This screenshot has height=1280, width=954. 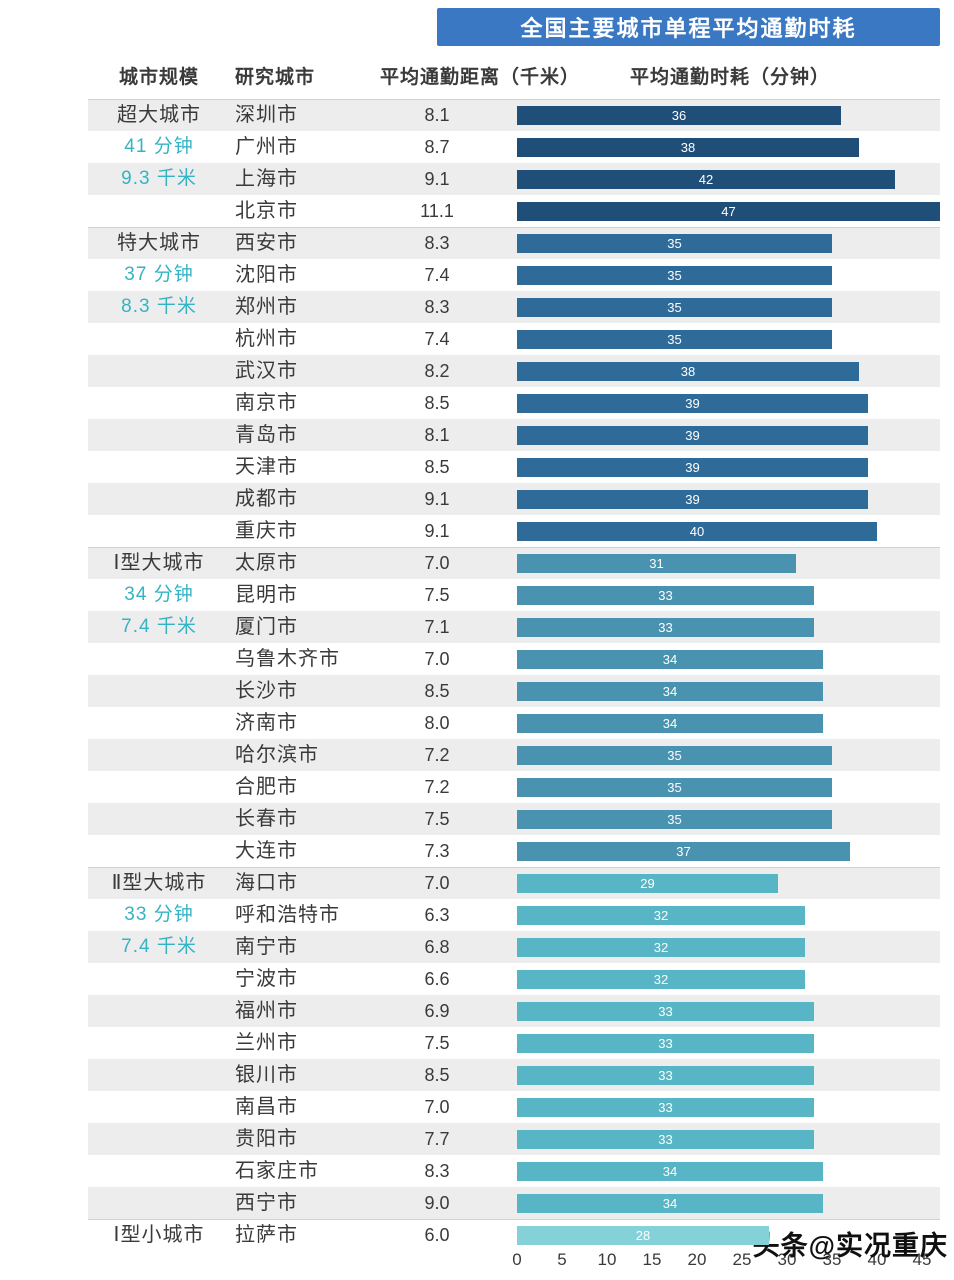 What do you see at coordinates (697, 1259) in the screenshot?
I see `axis-tick: 20` at bounding box center [697, 1259].